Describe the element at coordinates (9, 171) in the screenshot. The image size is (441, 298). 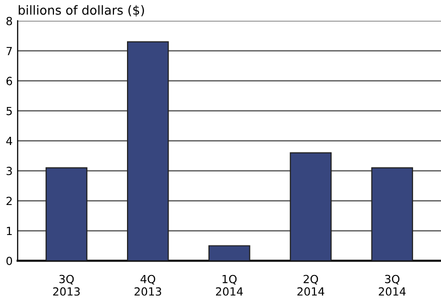
I see `y-tick-label: 3` at that location.